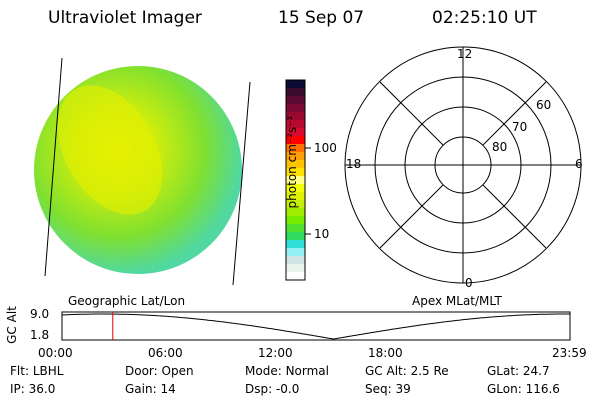 The image size is (600, 400). Describe the element at coordinates (385, 353) in the screenshot. I see `alt-xtick: 18:00` at that location.